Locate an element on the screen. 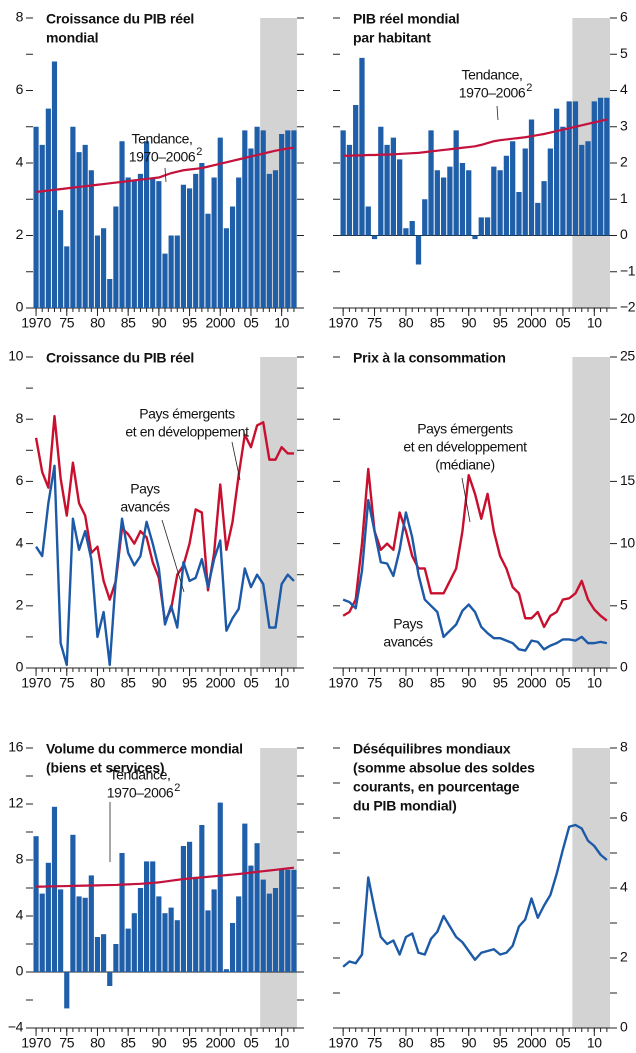 The height and width of the screenshot is (1053, 636). y-tick-label: 6 is located at coordinates (624, 17).